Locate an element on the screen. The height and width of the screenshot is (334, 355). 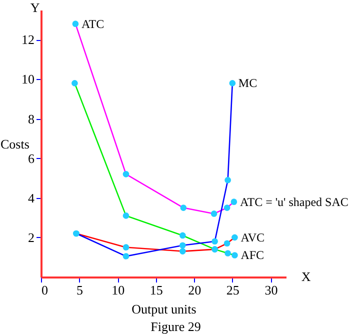
y-tick-label: 8 is located at coordinates (31, 118).